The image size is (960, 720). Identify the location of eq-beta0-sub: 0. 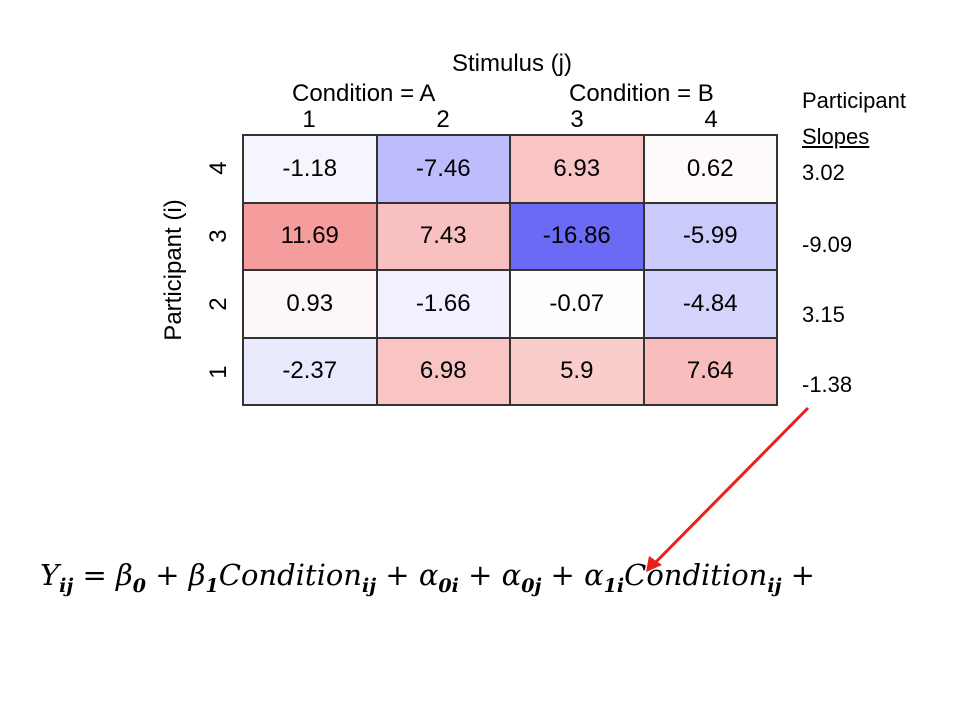
(139, 585).